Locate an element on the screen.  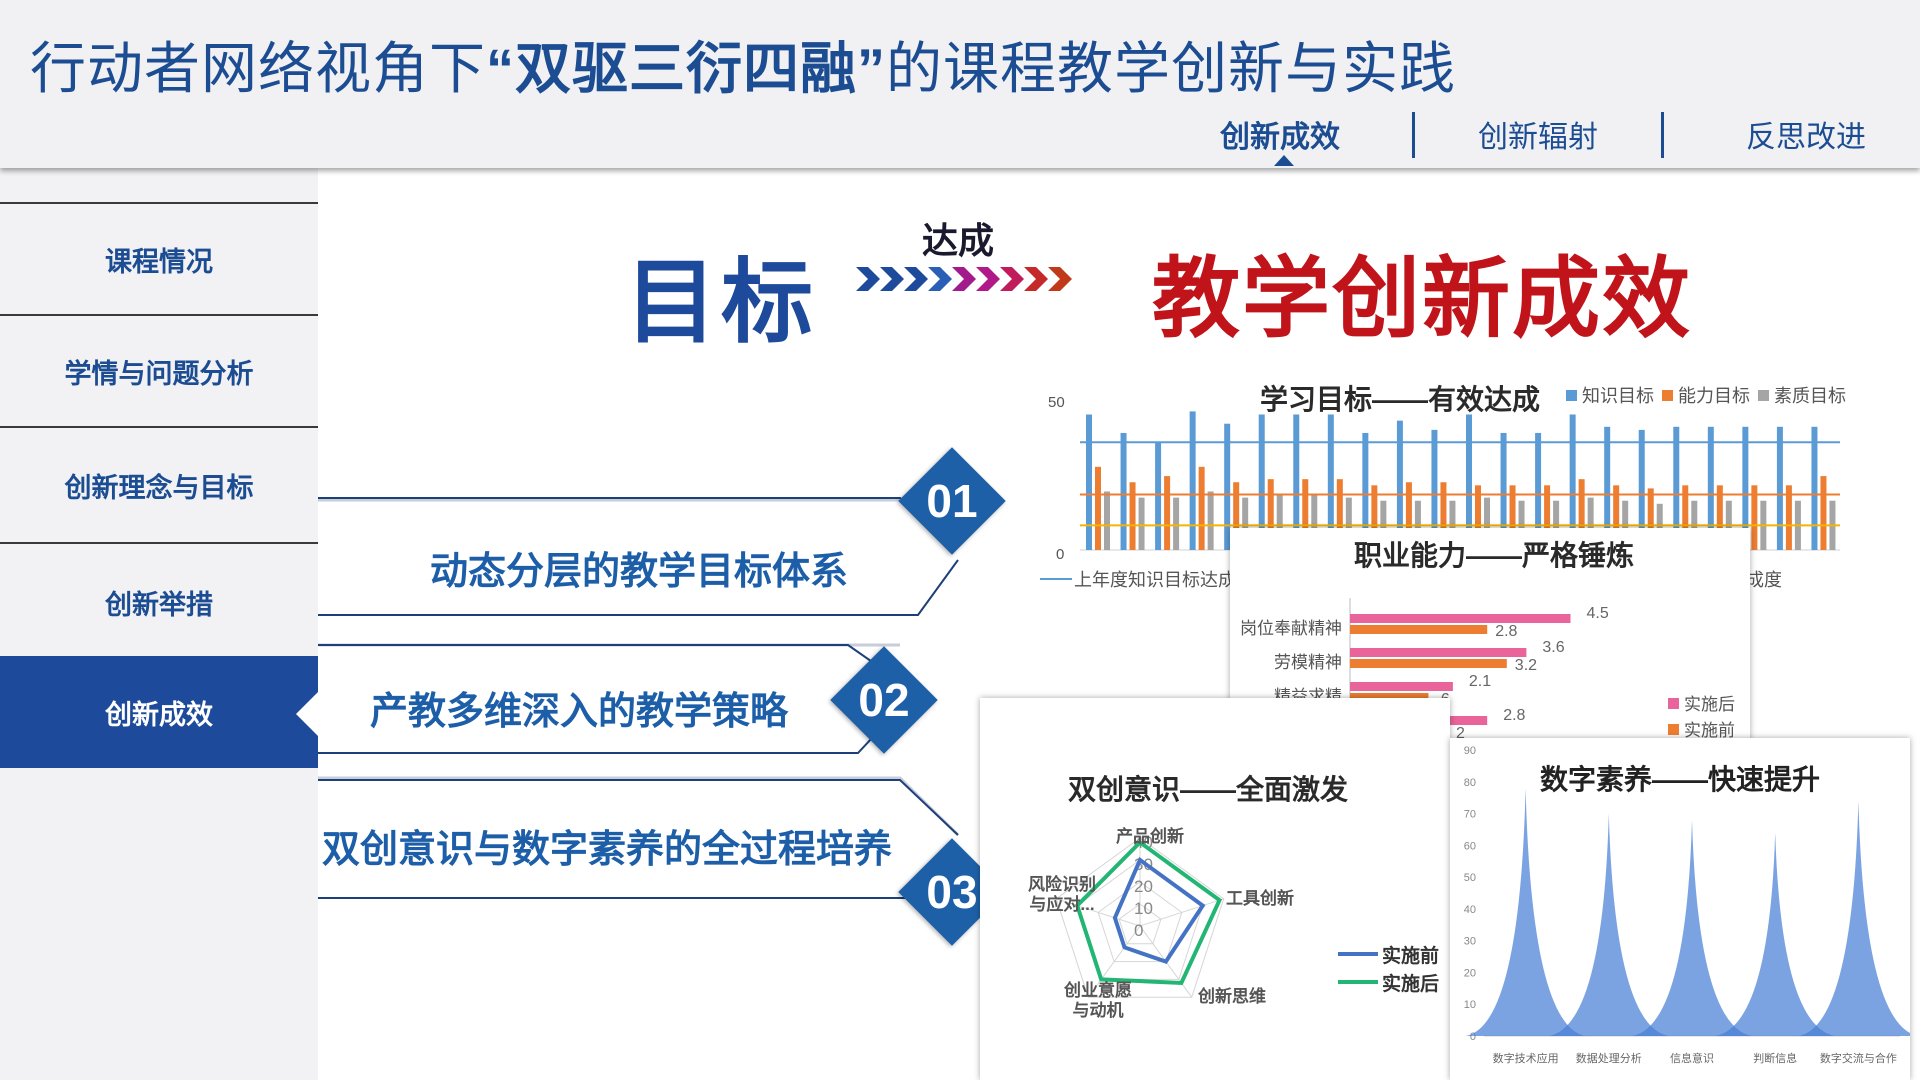
tab-reflection: 反思改进 is located at coordinates (1806, 137).